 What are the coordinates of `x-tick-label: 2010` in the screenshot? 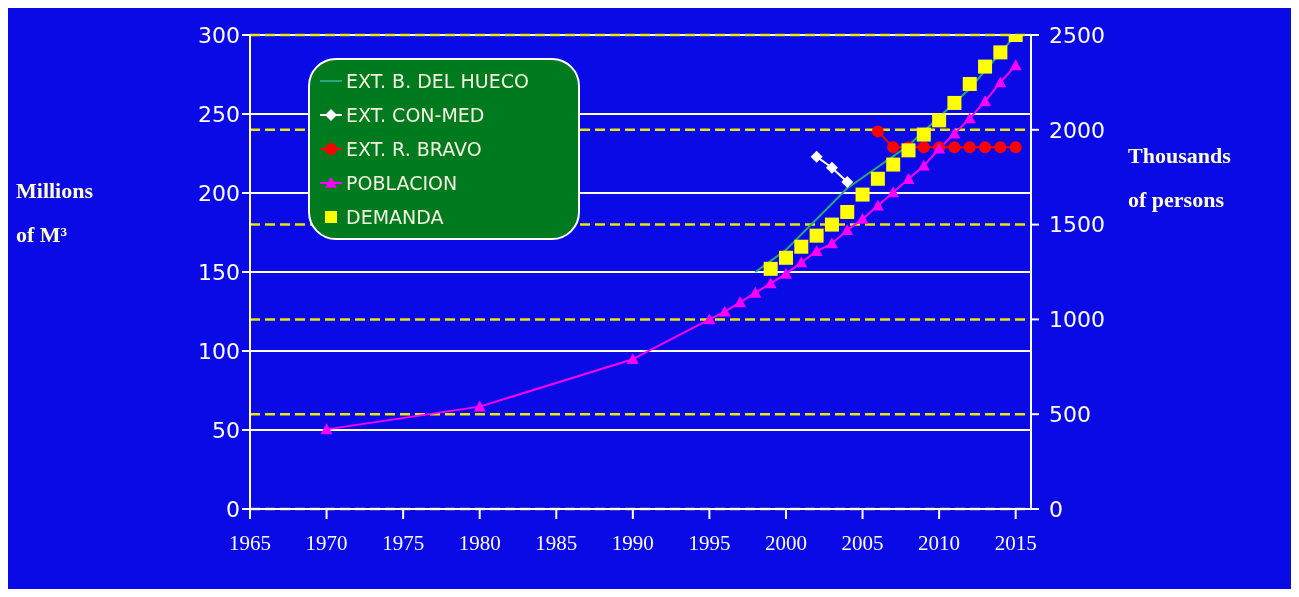 It's located at (939, 542).